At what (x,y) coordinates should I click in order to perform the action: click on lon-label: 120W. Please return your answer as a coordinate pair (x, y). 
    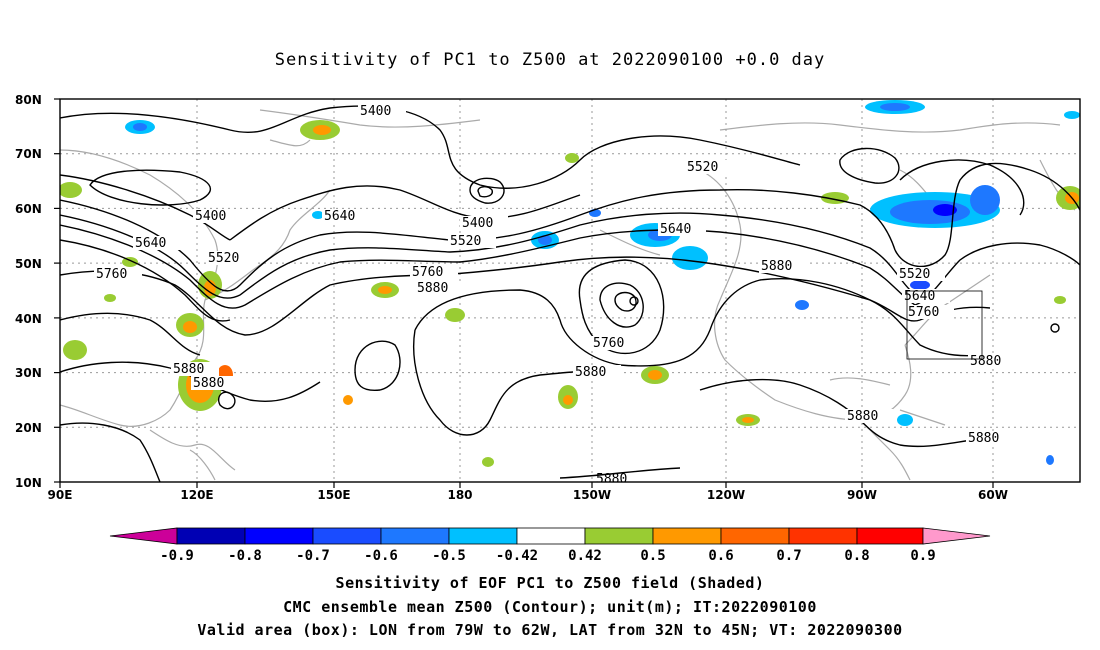
    Looking at the image, I should click on (726, 495).